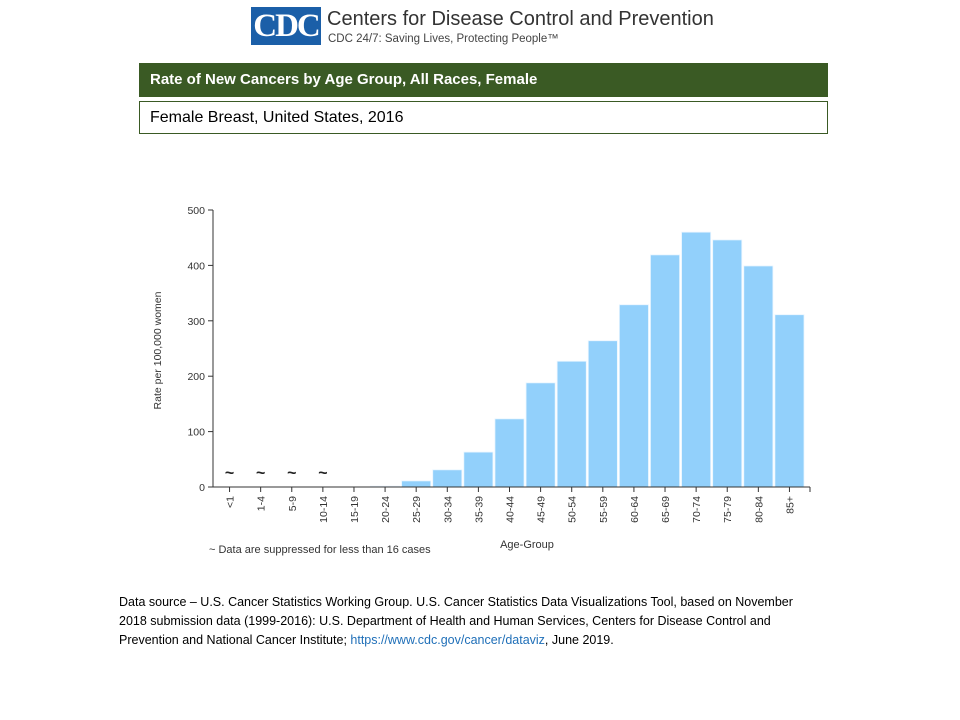 Image resolution: width=960 pixels, height=720 pixels. What do you see at coordinates (604, 509) in the screenshot?
I see `x-tick-label: 55-59` at bounding box center [604, 509].